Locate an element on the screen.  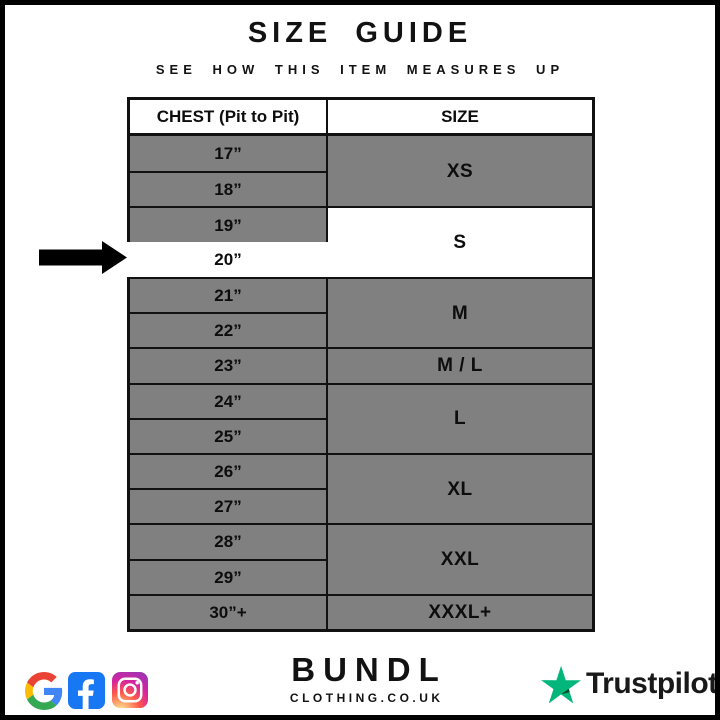
chest-cell-28: 28” is located at coordinates (229, 541).